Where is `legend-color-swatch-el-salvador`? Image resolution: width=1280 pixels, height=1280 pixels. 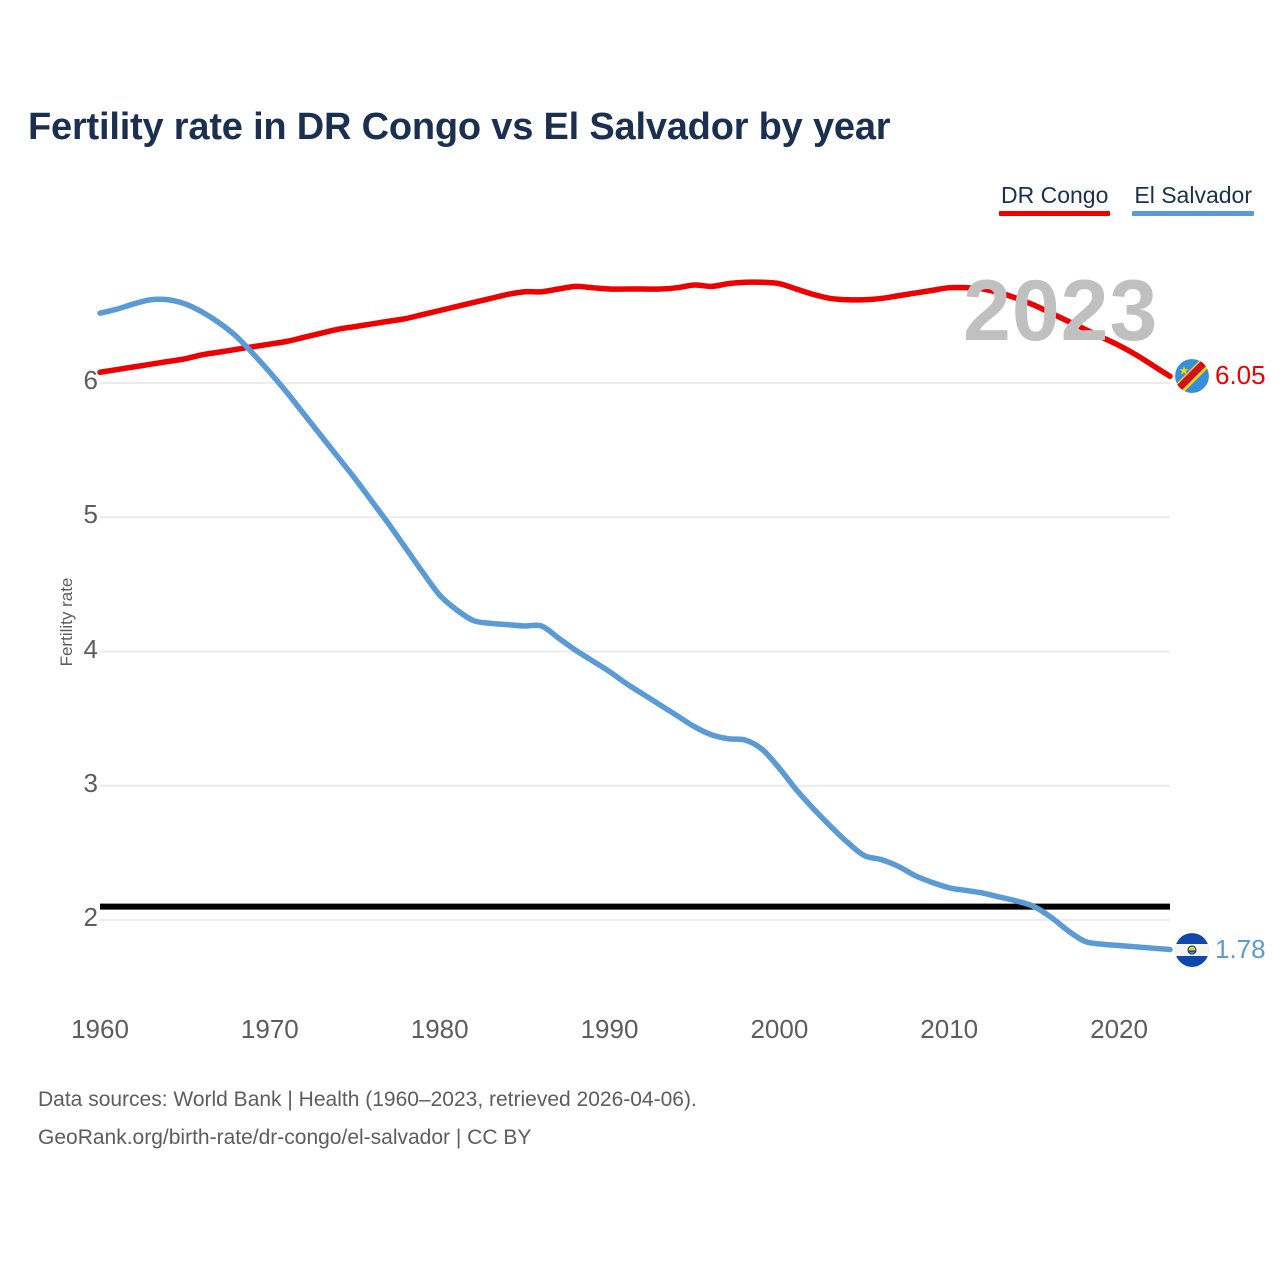 legend-color-swatch-el-salvador is located at coordinates (1193, 213).